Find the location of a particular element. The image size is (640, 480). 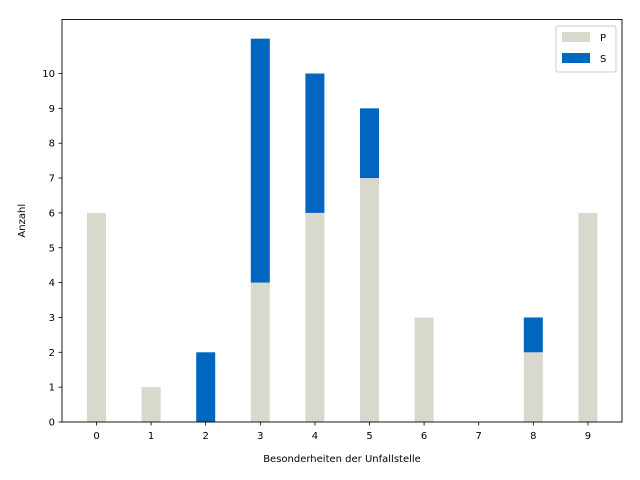

y-tick-label: 2 is located at coordinates (52, 353).